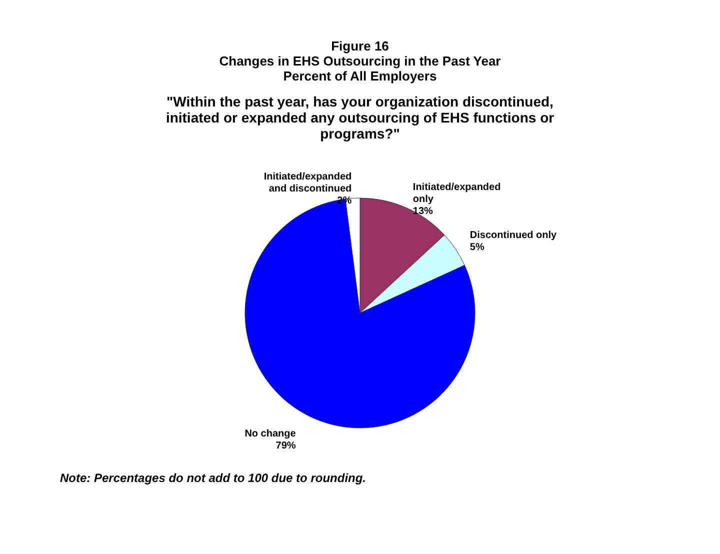 The image size is (720, 554). I want to click on text: programs?", so click(360, 133).